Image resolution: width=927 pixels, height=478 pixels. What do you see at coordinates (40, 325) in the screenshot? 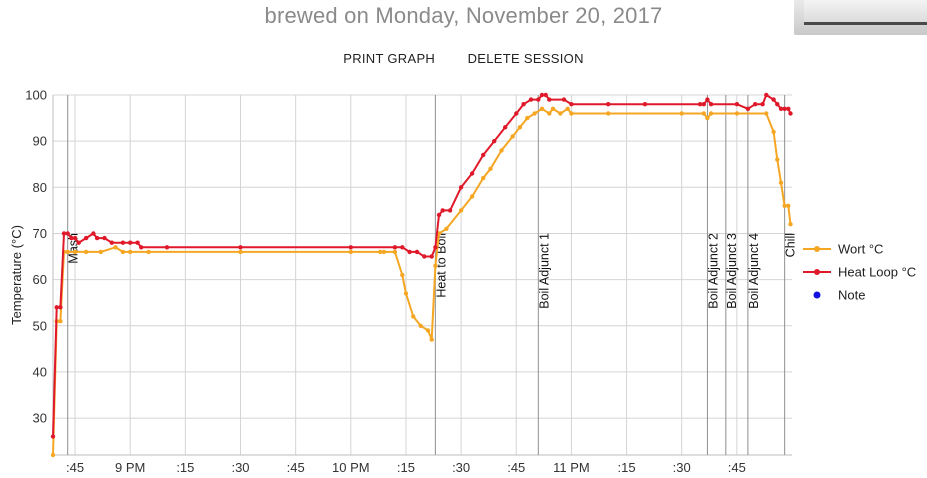
I see `y-tick-label: 50` at bounding box center [40, 325].